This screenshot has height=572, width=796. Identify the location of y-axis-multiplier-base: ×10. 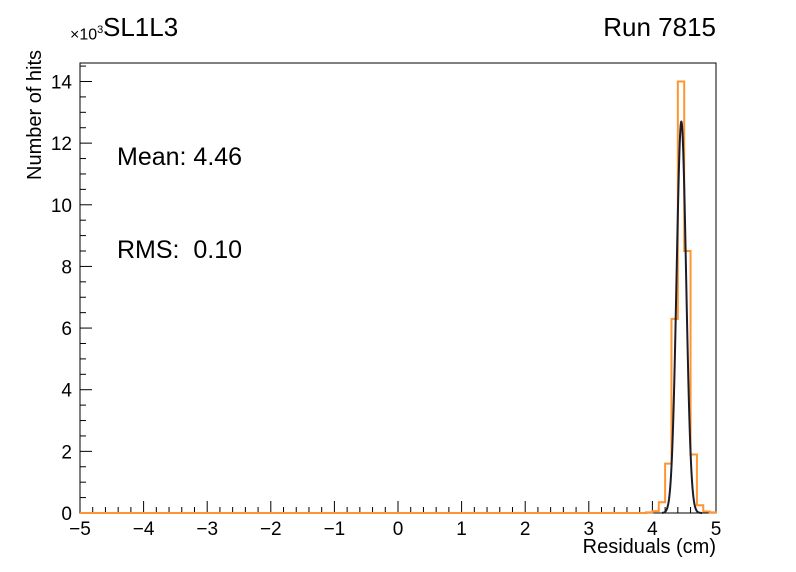
(84, 35).